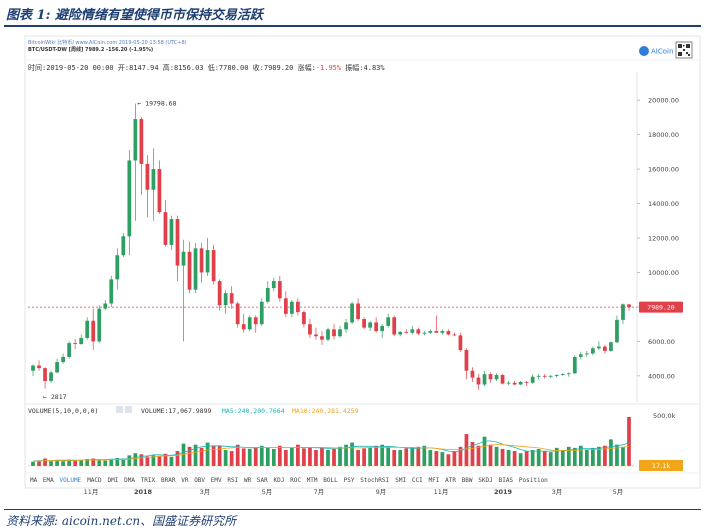 This screenshot has height=532, width=705. What do you see at coordinates (330, 480) in the screenshot?
I see `indicator-tab: BOLL` at bounding box center [330, 480].